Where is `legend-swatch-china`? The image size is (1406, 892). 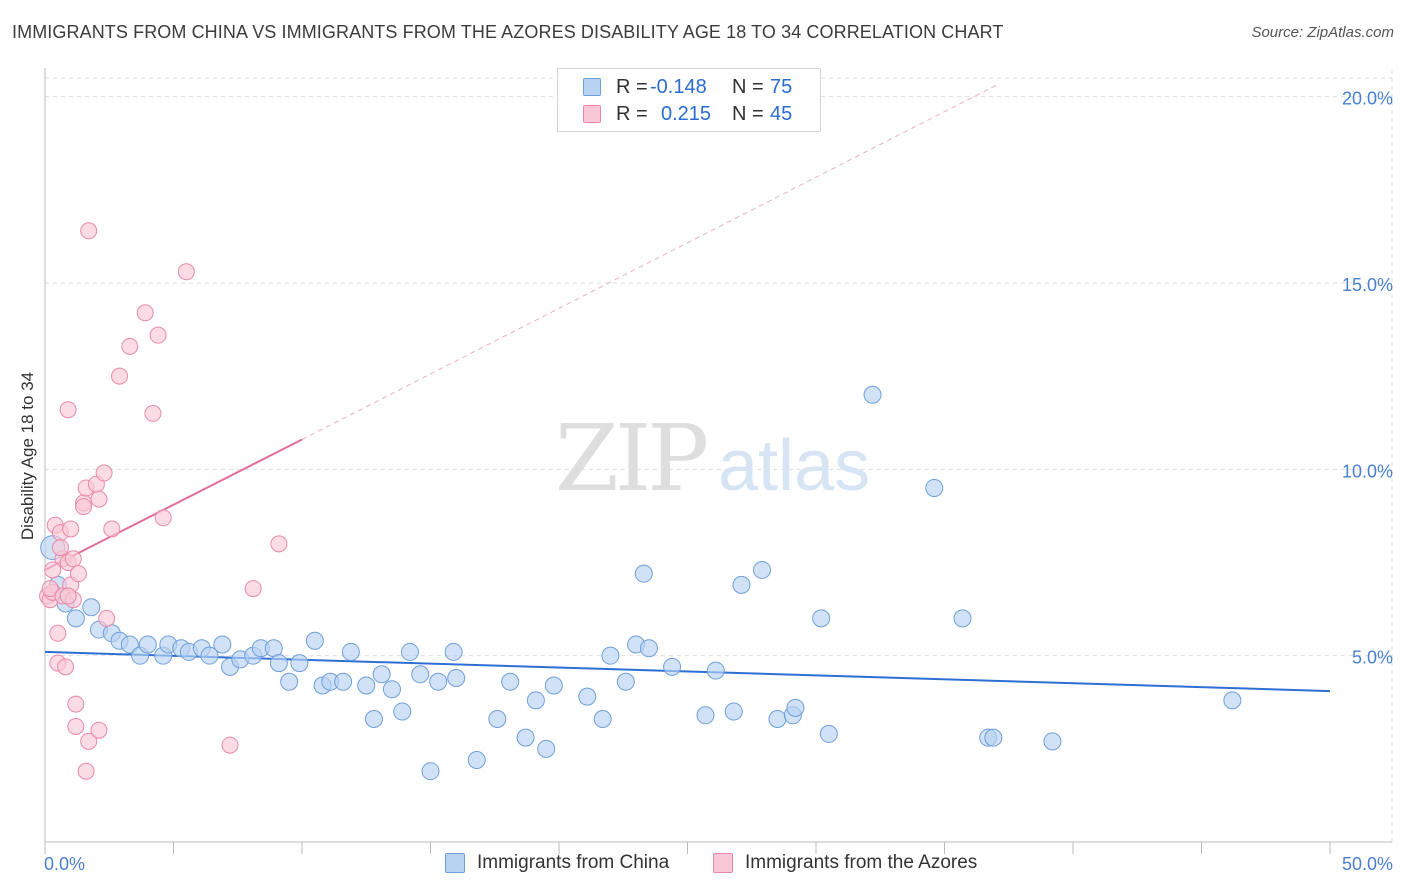
legend-swatch-china is located at coordinates (592, 87).